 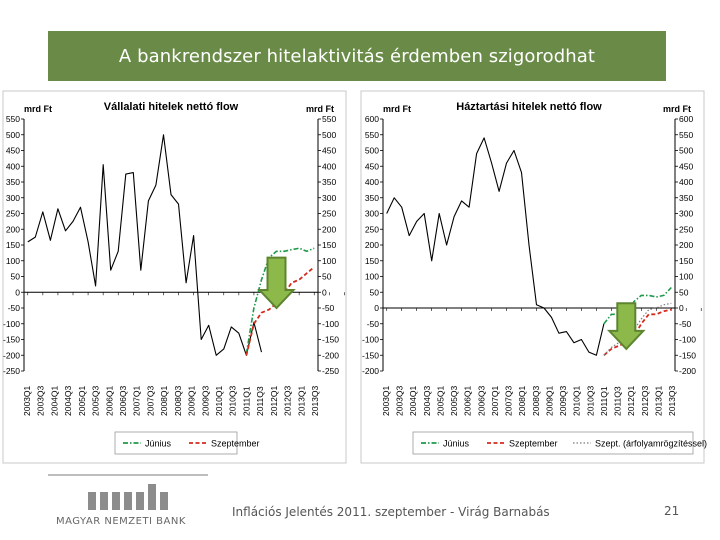 What do you see at coordinates (13, 261) in the screenshot?
I see `y-tick-label-left: 100` at bounding box center [13, 261].